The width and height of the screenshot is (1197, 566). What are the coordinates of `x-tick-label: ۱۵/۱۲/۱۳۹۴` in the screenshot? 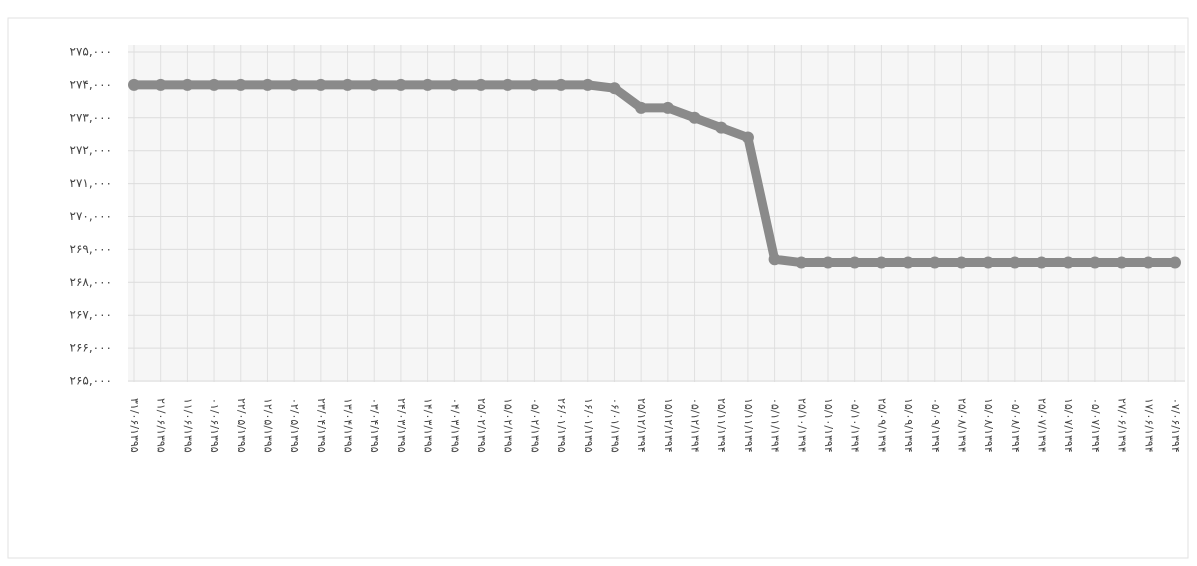 It's located at (668, 425).